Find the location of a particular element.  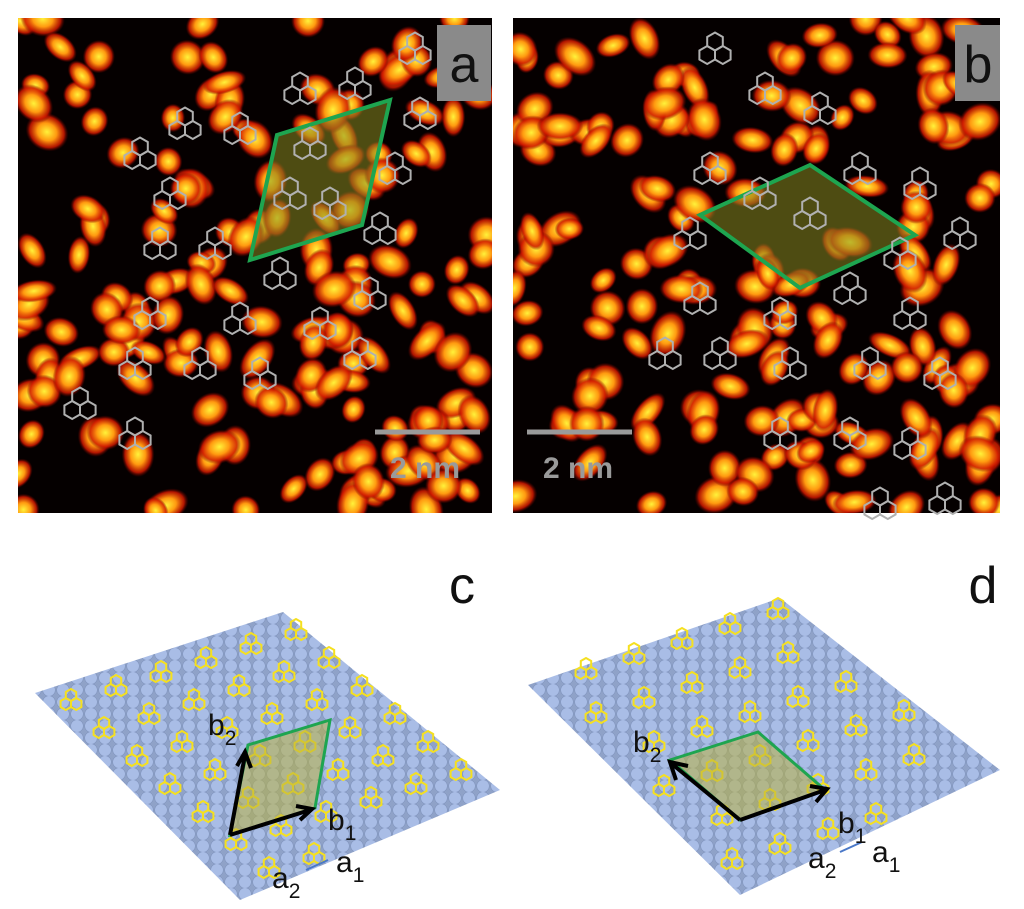

panel-label: d is located at coordinates (983, 586).